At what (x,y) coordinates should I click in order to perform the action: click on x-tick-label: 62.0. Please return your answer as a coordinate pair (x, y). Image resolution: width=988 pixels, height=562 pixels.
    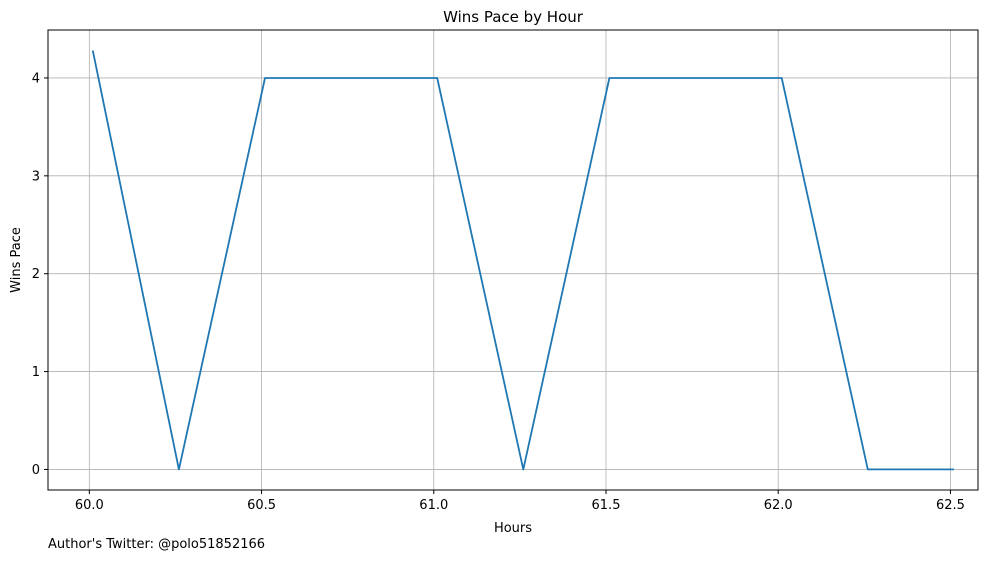
    Looking at the image, I should click on (778, 505).